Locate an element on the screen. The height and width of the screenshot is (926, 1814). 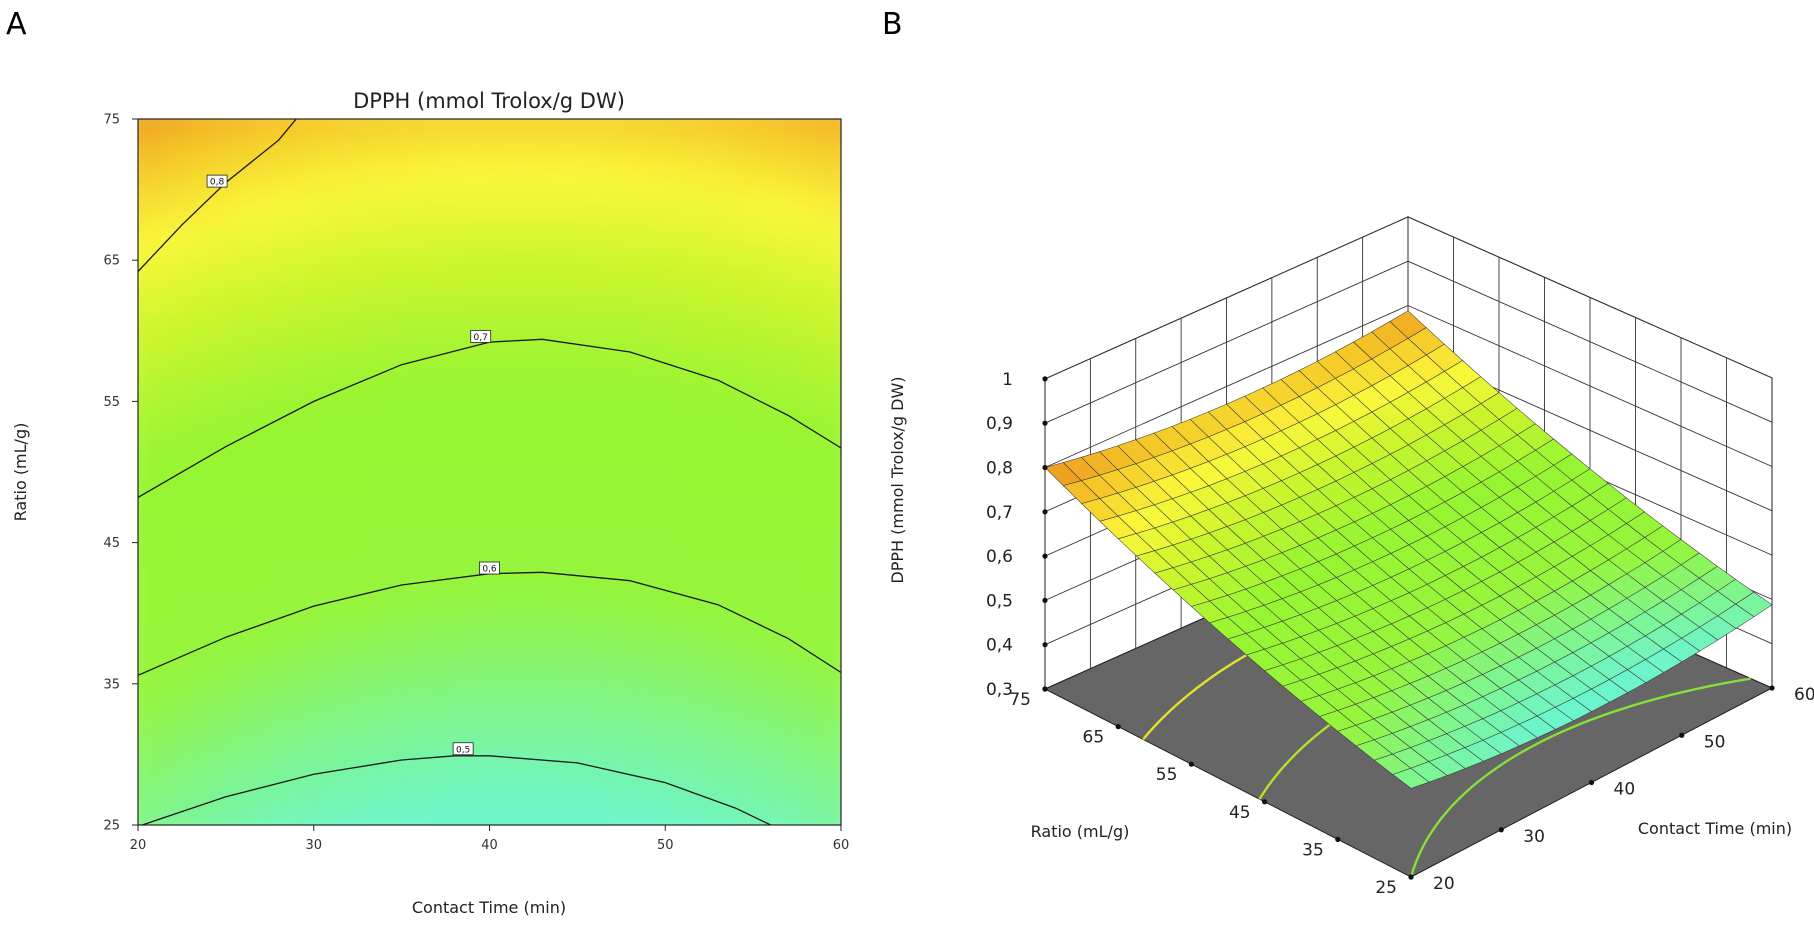
contour-x-tick-label: 40 is located at coordinates (489, 845).